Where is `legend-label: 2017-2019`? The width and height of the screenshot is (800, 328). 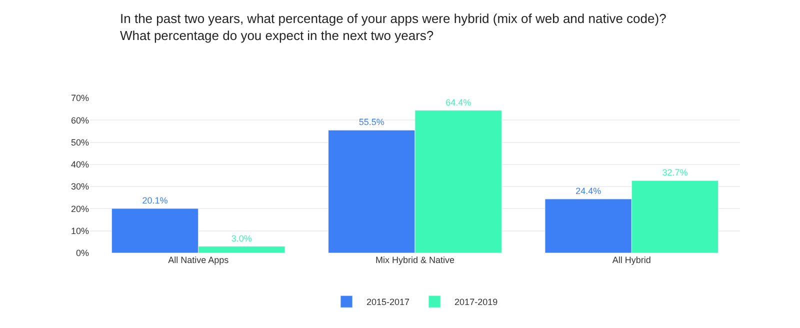
legend-label: 2017-2019 is located at coordinates (476, 302).